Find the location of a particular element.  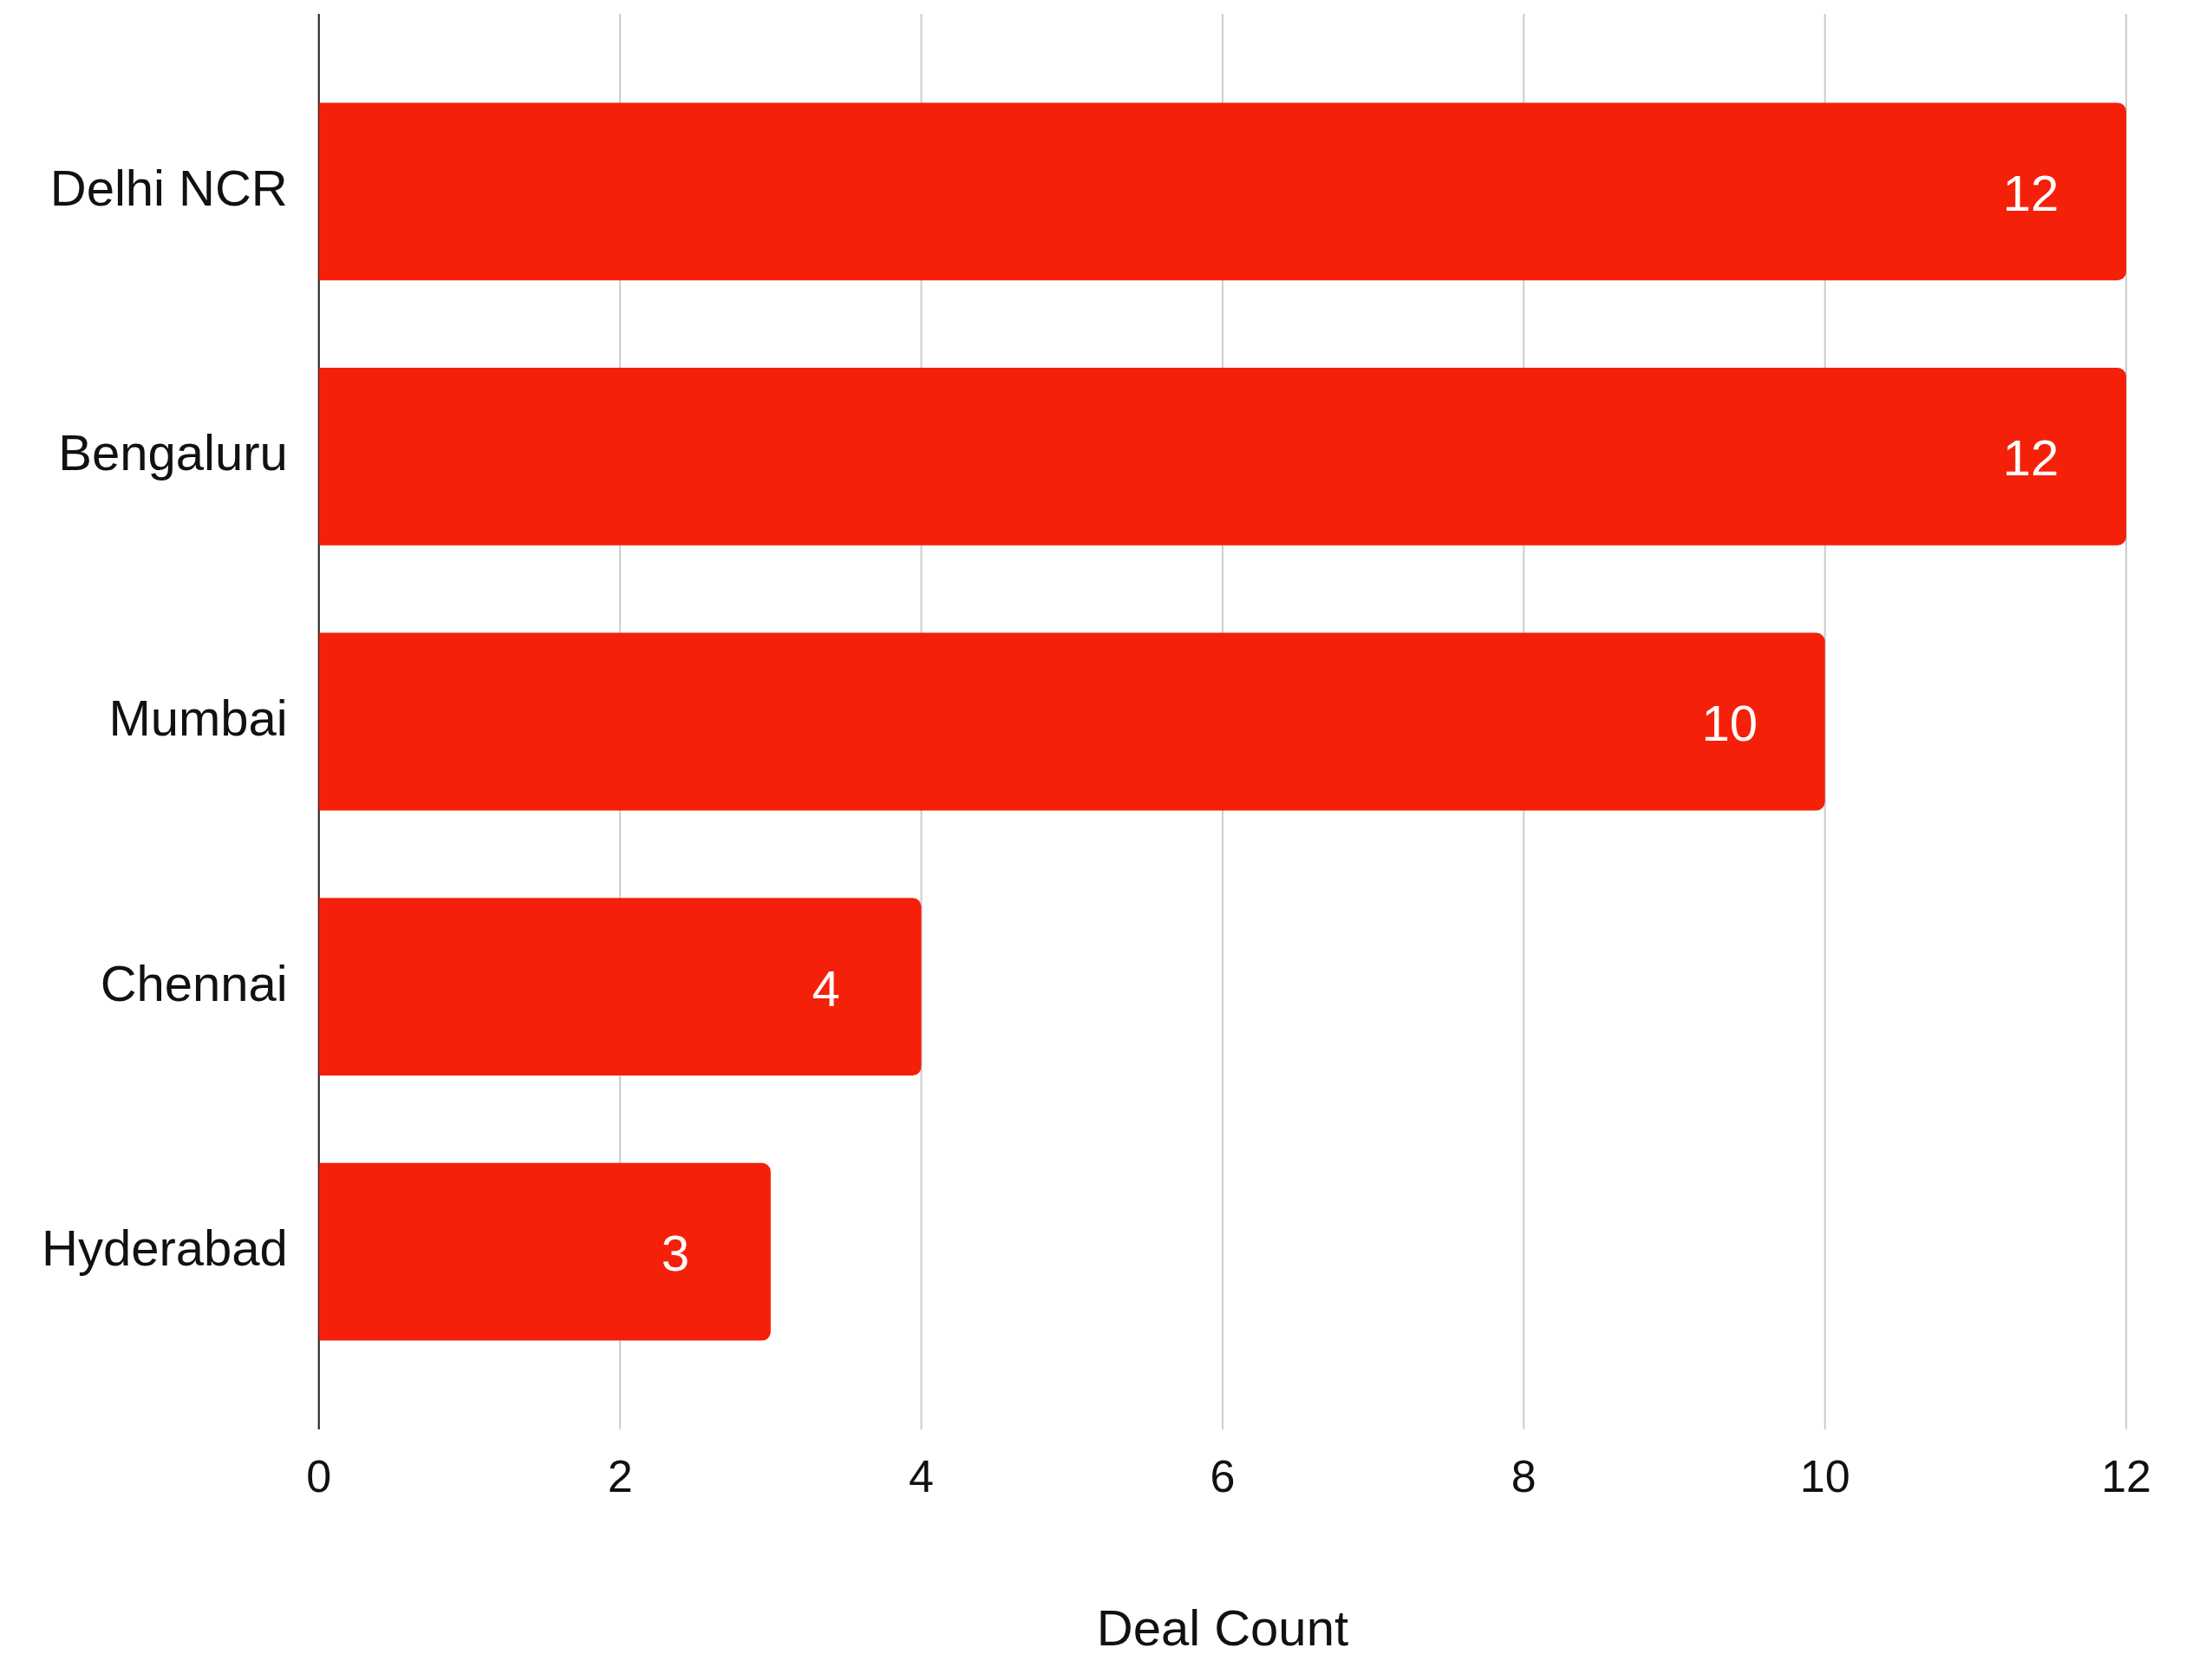

y-tick-label: Chennai is located at coordinates (194, 982).